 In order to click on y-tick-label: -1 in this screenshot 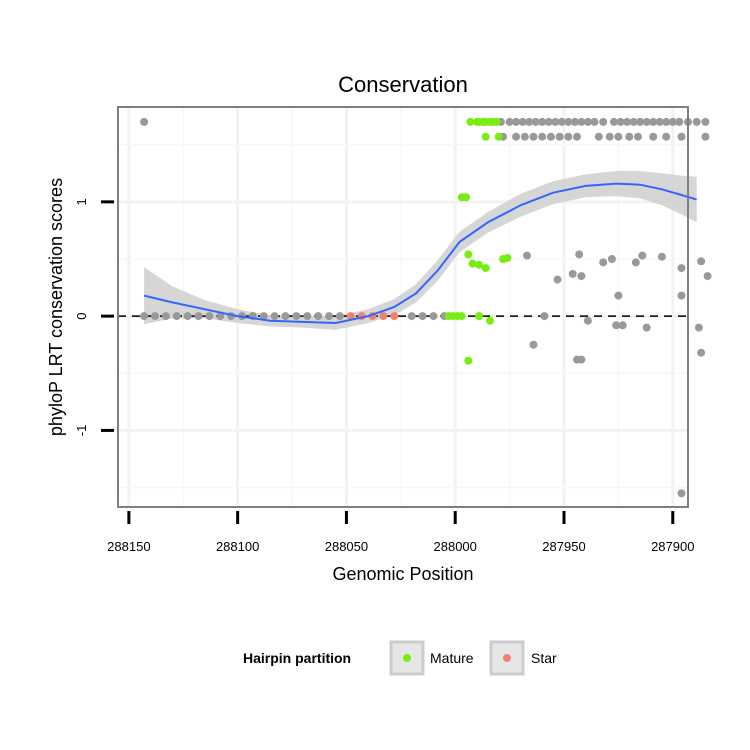, I will do `click(81, 431)`.